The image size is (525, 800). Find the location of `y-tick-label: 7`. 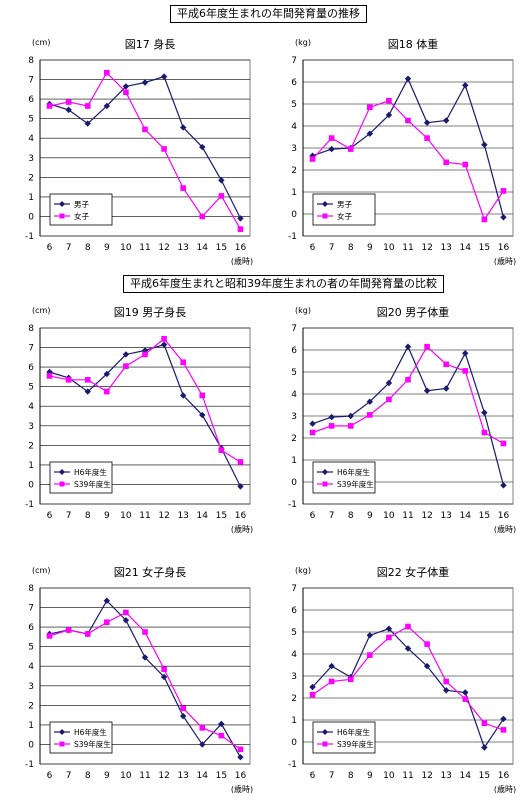

y-tick-label: 7 is located at coordinates (294, 589).